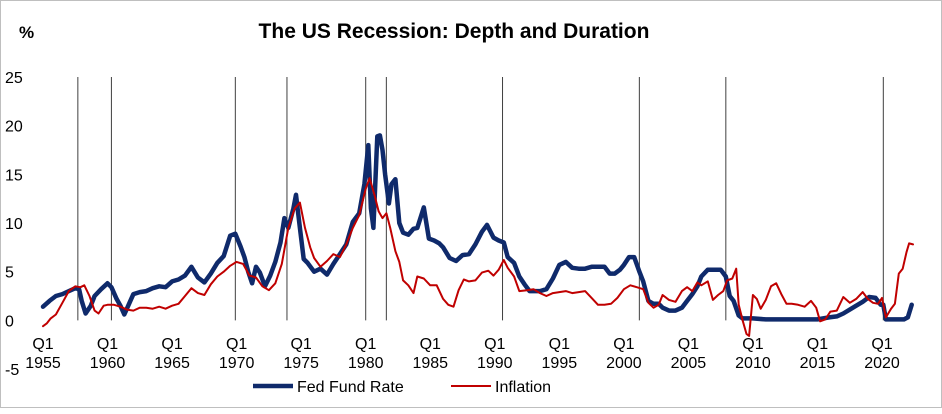 This screenshot has height=414, width=942. What do you see at coordinates (9, 321) in the screenshot?
I see `y-tick-label: 0` at bounding box center [9, 321].